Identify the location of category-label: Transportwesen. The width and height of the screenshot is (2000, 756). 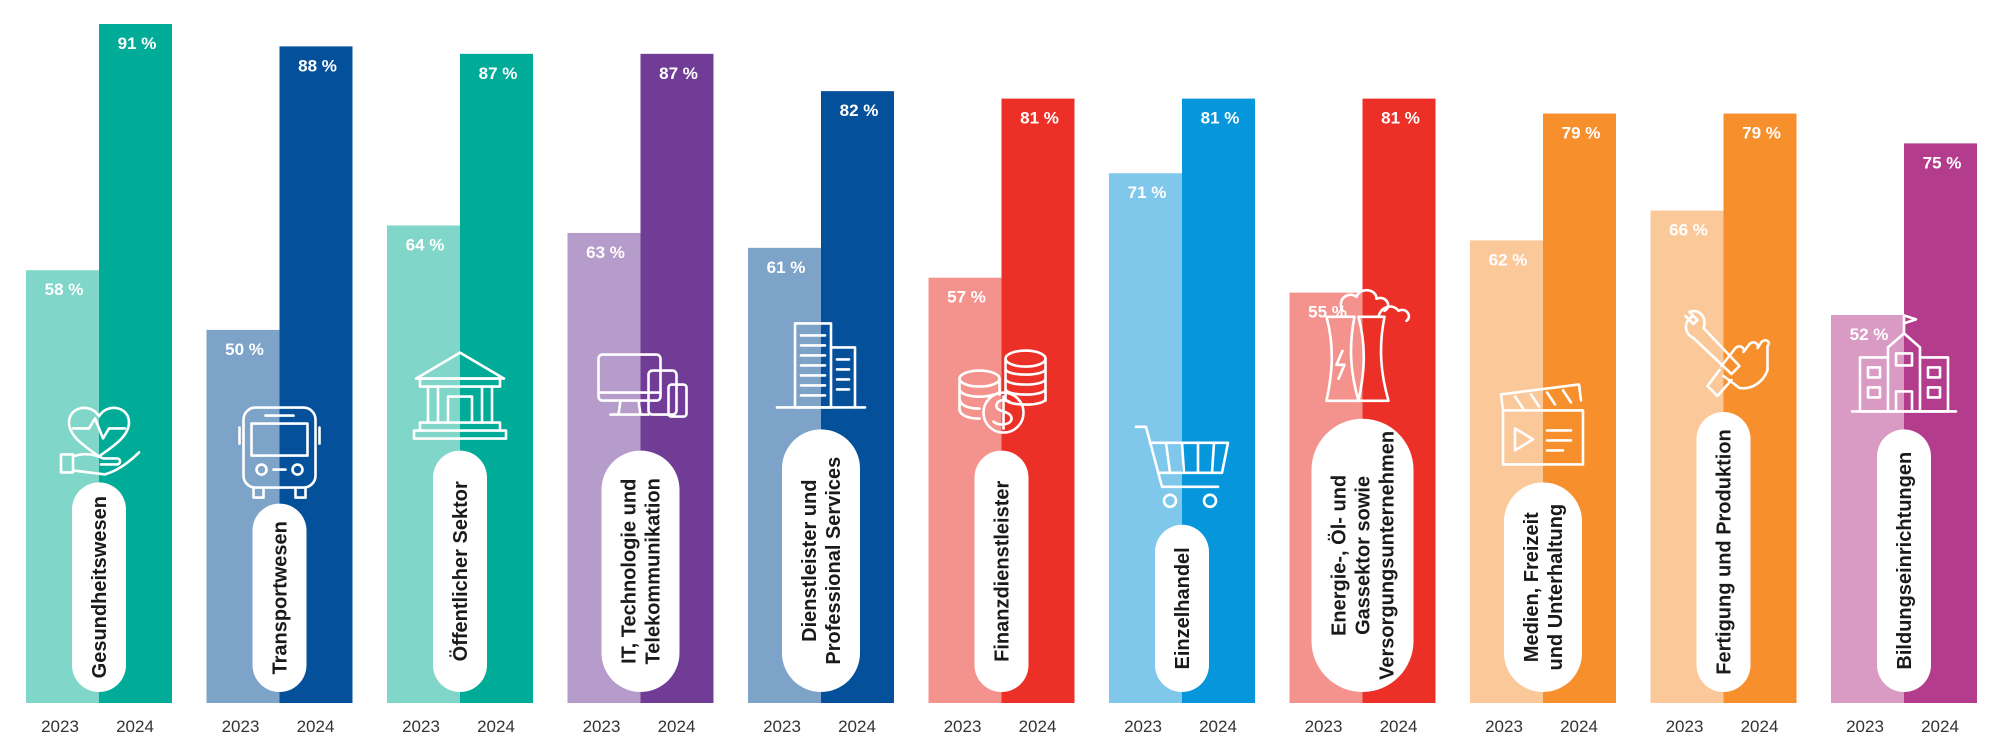
(281, 597).